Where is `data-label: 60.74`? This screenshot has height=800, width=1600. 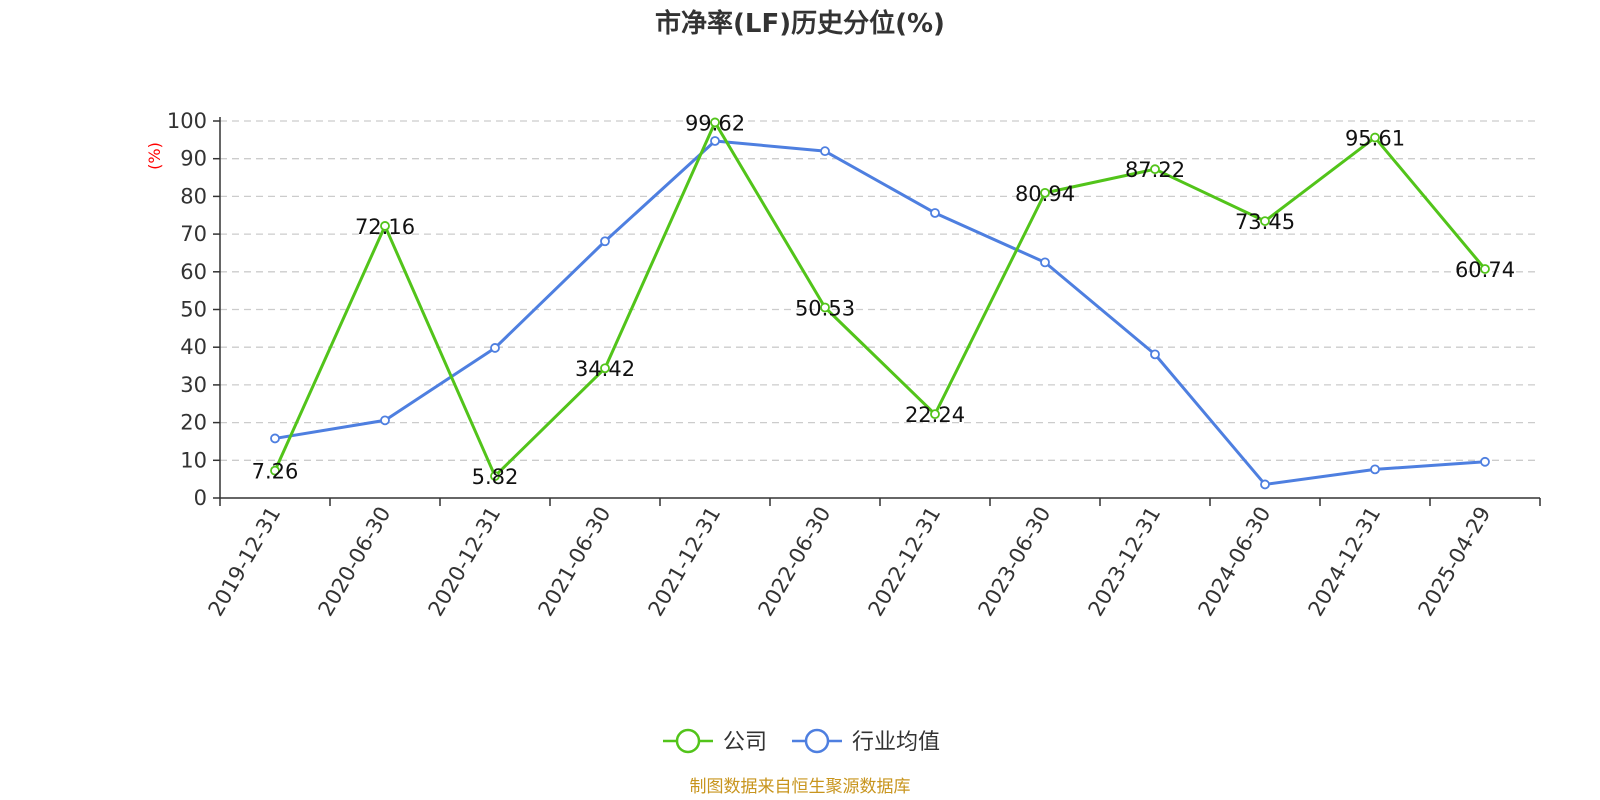
data-label: 60.74 is located at coordinates (1485, 270).